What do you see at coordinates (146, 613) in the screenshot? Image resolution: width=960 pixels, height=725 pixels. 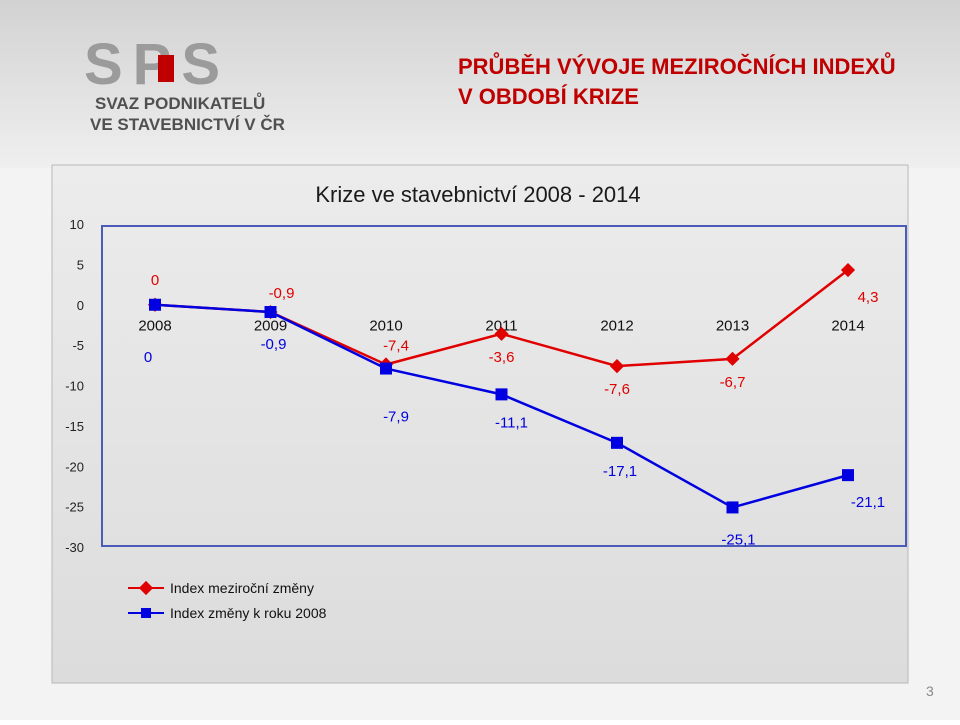 I see `legend-marker-blue` at bounding box center [146, 613].